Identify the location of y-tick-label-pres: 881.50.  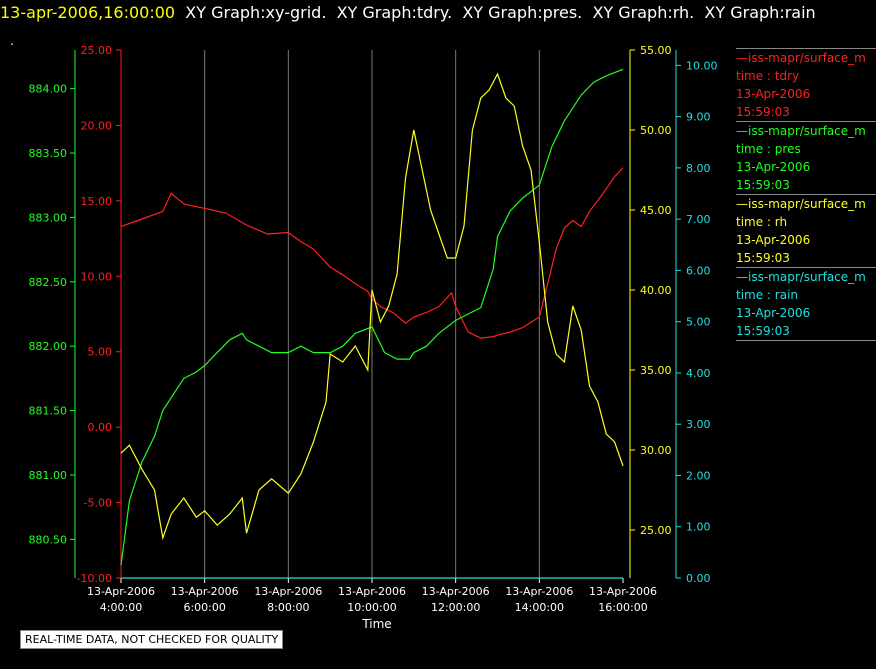
(48, 411).